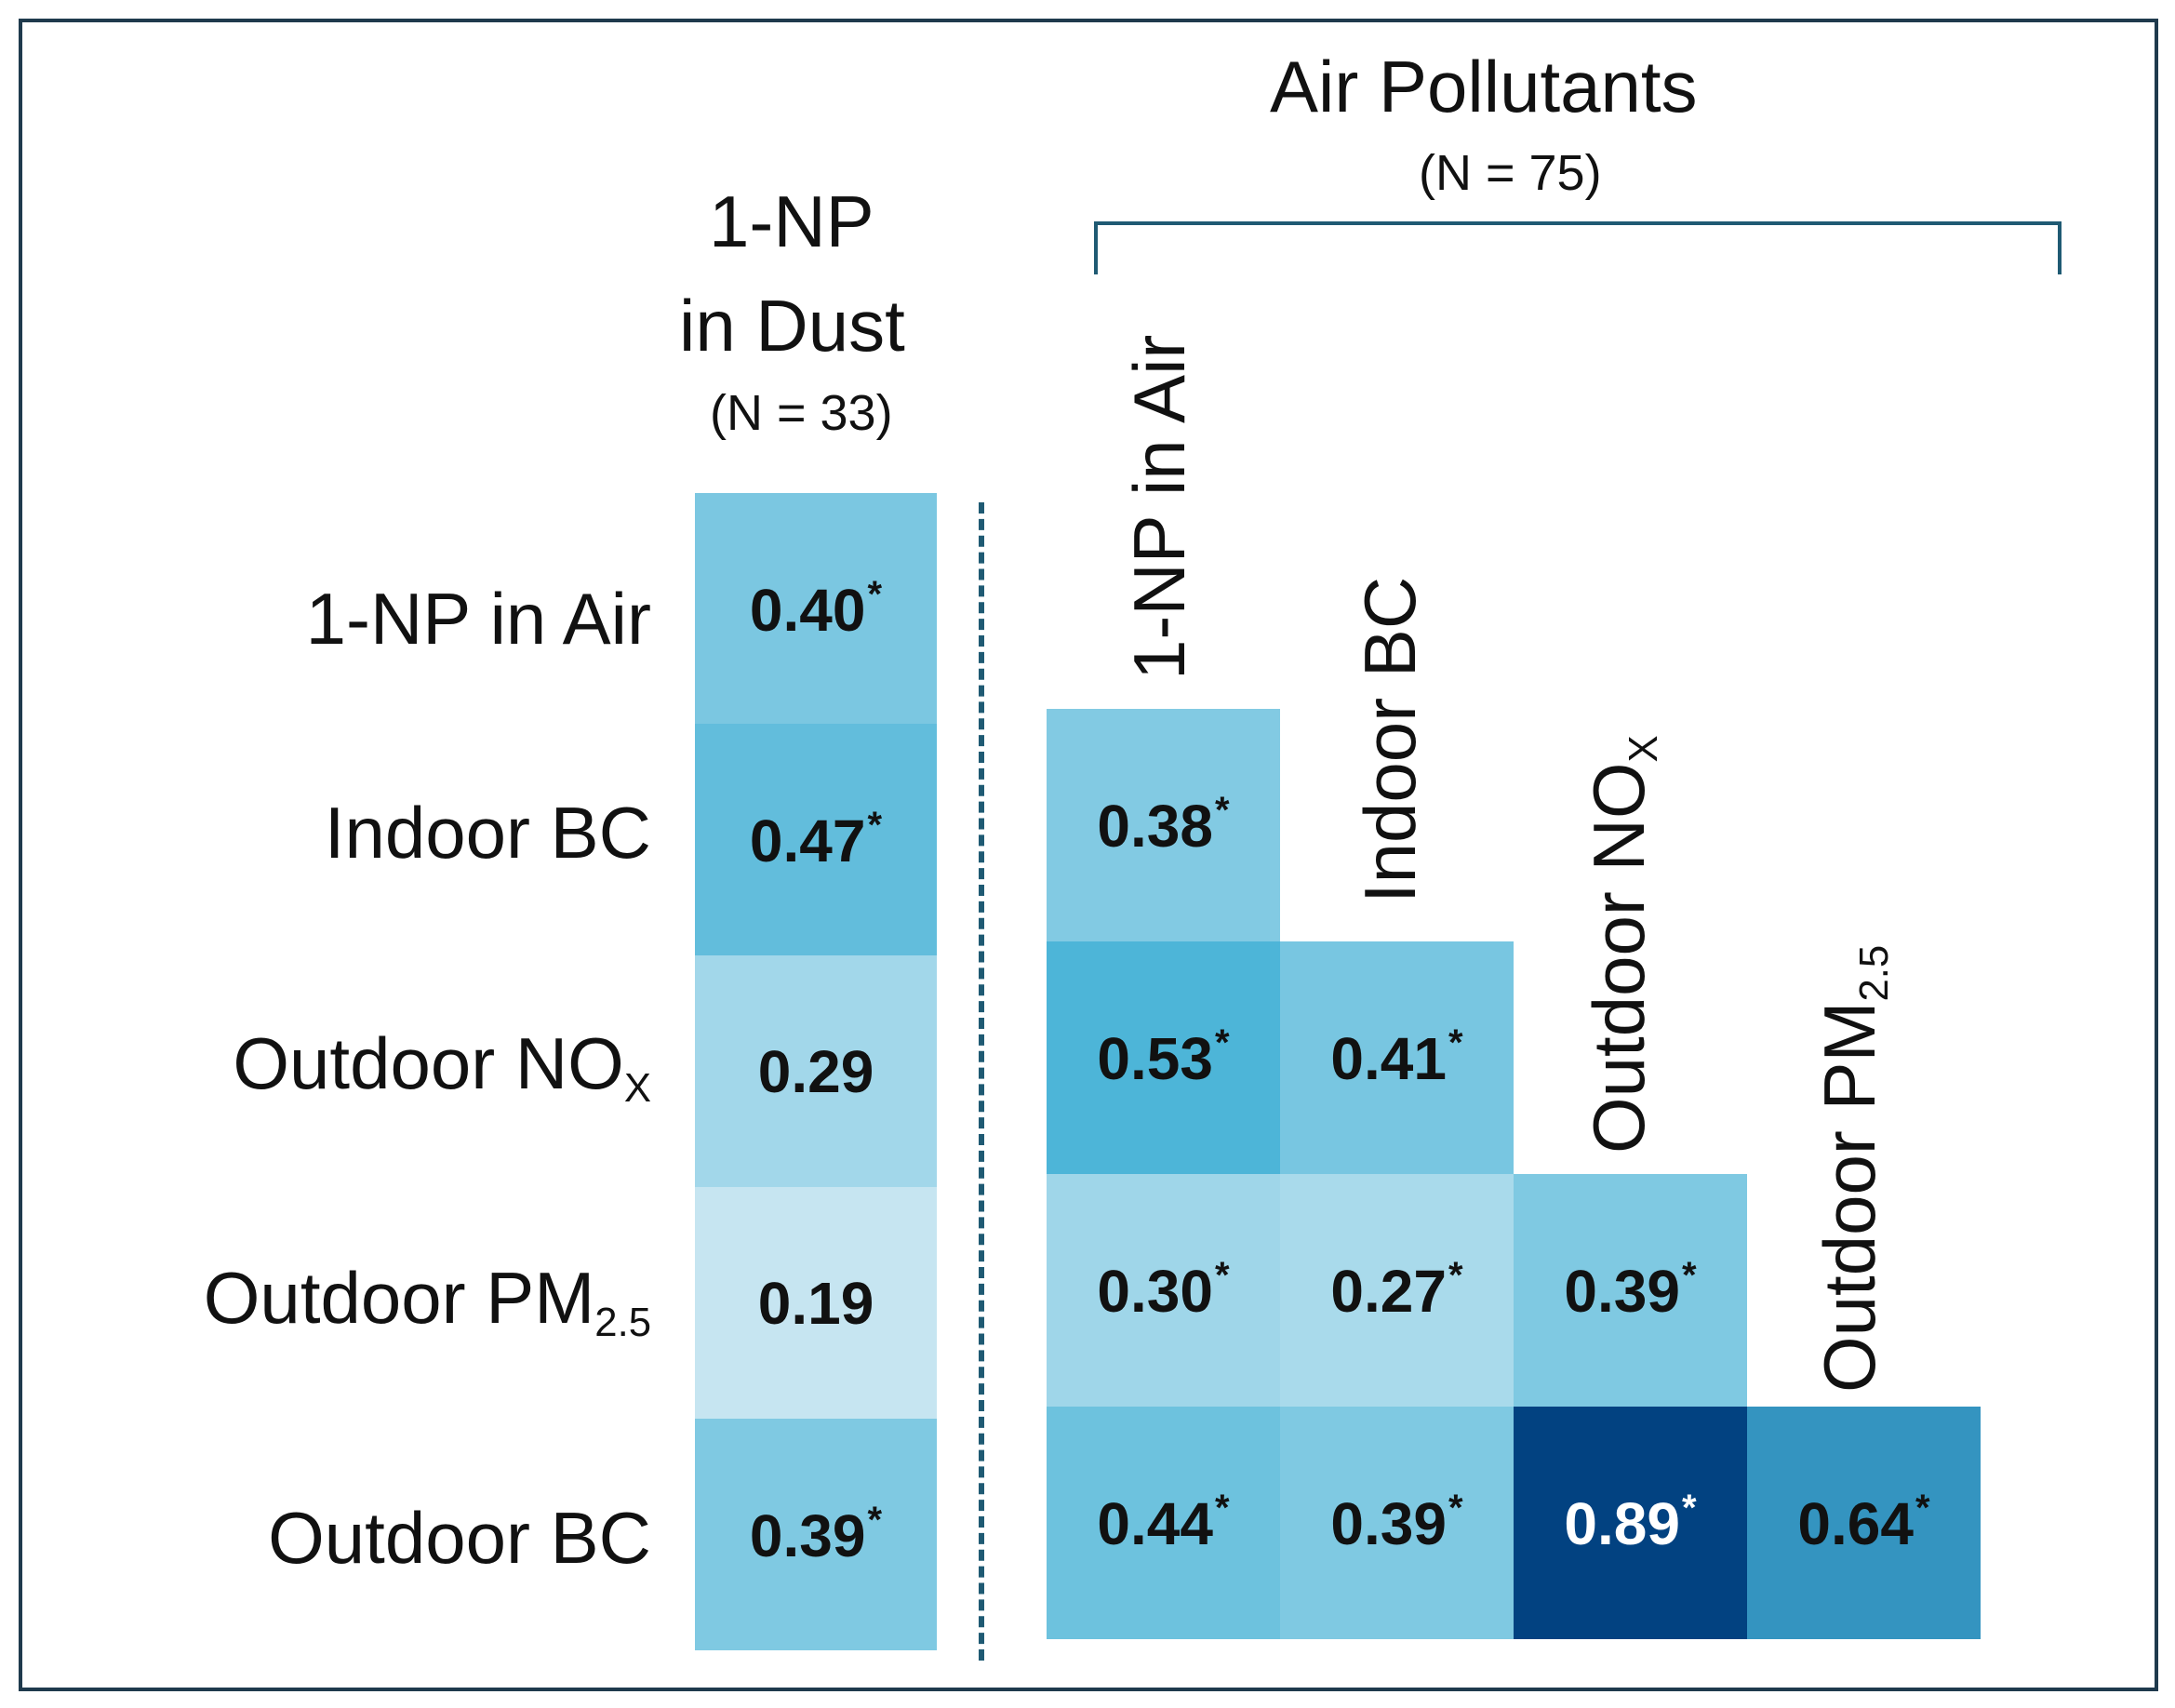 The height and width of the screenshot is (1708, 2175). Describe the element at coordinates (459, 1538) in the screenshot. I see `row-label-outdoor-bc: Outdoor BC` at that location.